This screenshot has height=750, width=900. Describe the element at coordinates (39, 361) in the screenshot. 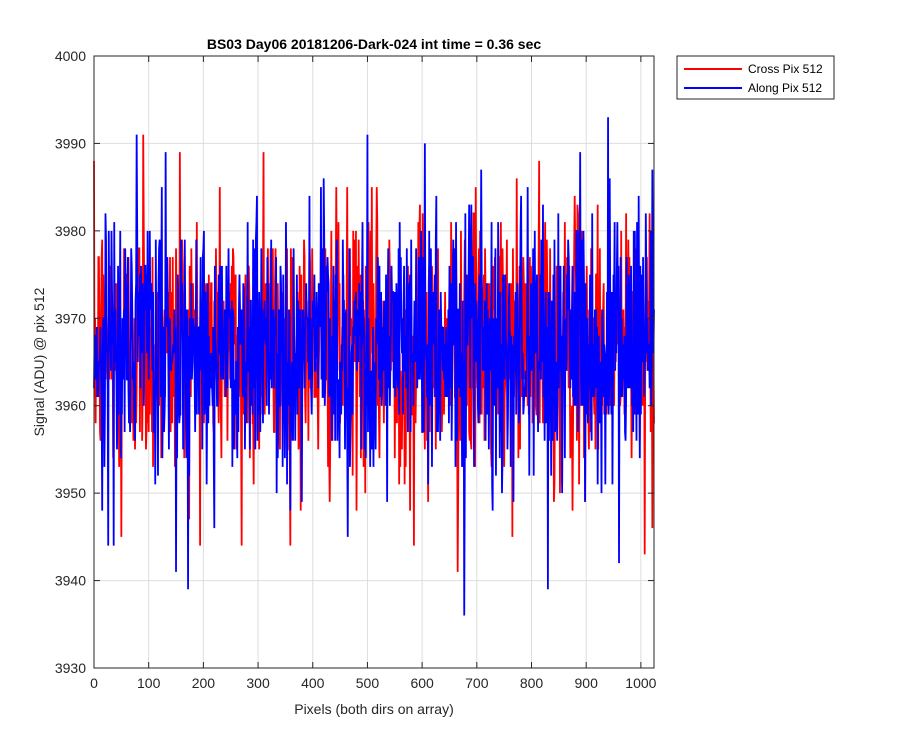

I see `y-axis-label: Signal (ADU) @ pix 512` at that location.